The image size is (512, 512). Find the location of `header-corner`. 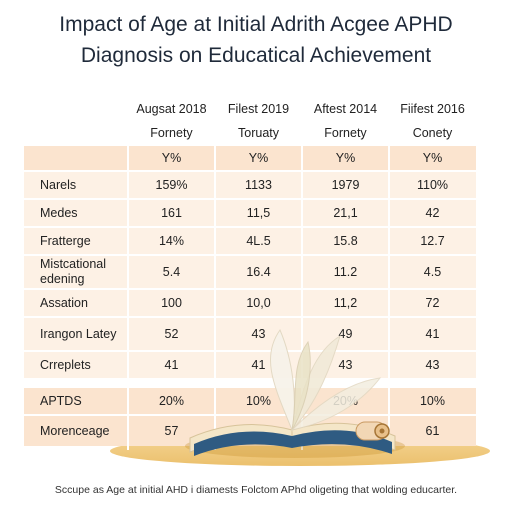

header-corner is located at coordinates (76, 109).